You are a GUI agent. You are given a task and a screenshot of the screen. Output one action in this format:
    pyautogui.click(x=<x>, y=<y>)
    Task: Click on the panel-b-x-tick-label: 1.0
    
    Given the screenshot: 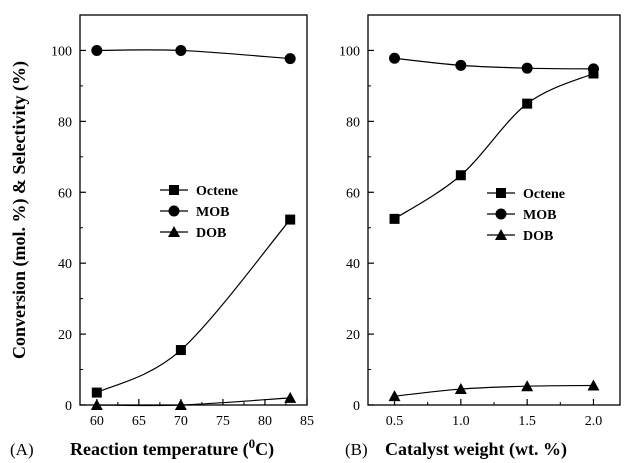 What is the action you would take?
    pyautogui.click(x=461, y=421)
    